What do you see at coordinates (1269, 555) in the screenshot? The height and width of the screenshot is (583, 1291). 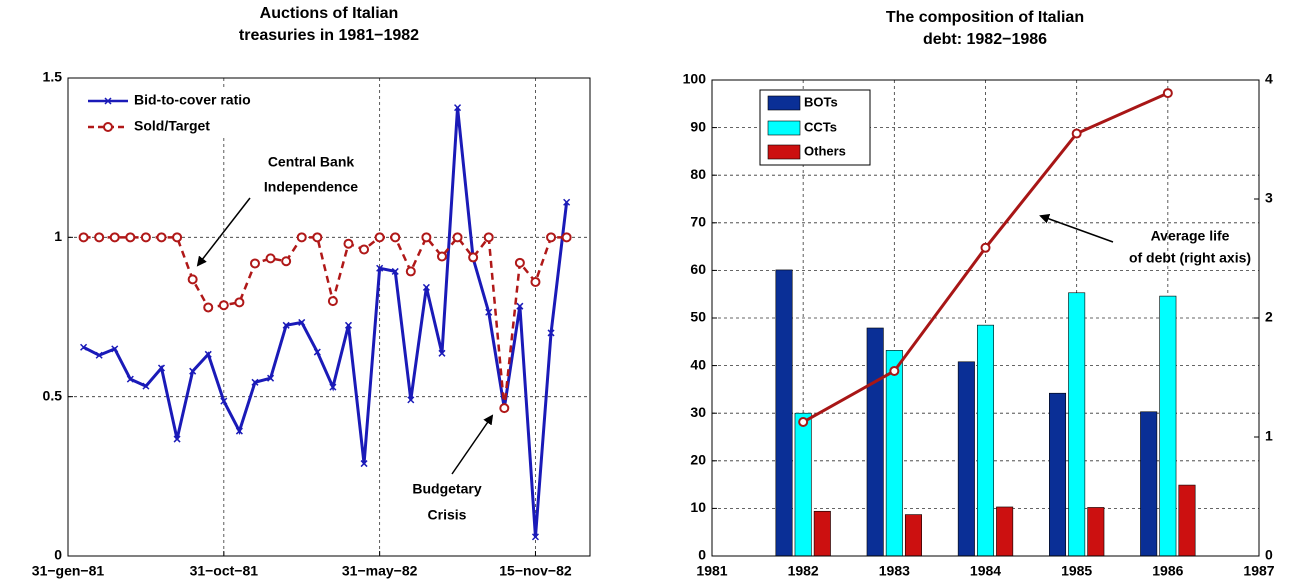 I see `y2-tick-label: 0` at bounding box center [1269, 555].